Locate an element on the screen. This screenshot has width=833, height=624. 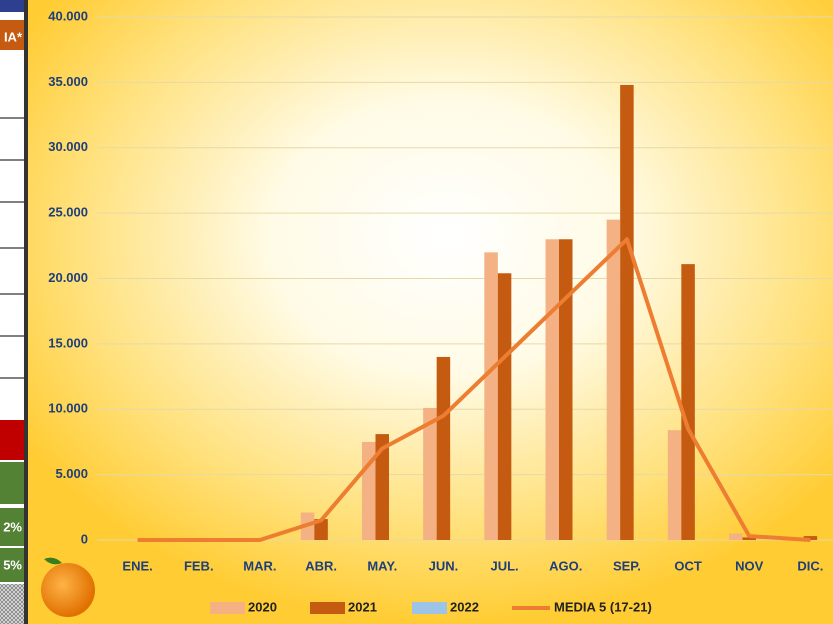
x-tick-label: ENE. is located at coordinates (137, 565).